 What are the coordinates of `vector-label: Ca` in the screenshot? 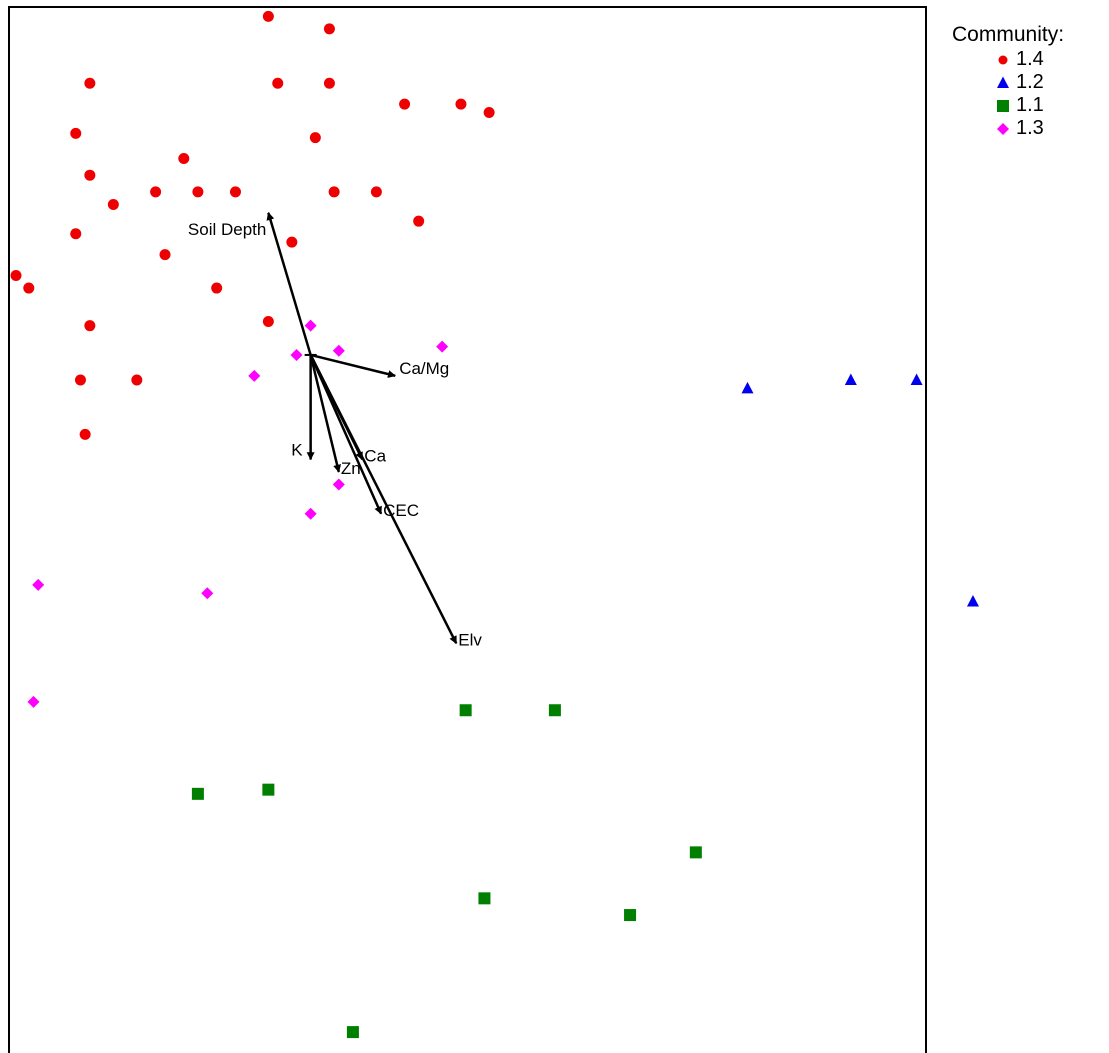 It's located at (375, 455).